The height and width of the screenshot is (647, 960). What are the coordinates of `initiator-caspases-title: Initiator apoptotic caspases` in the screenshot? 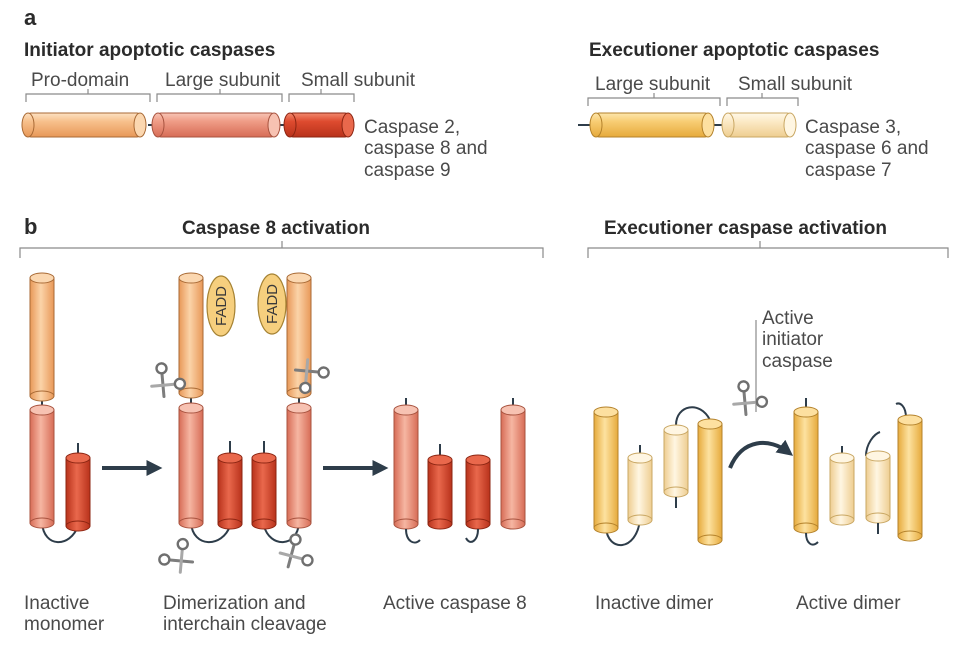 It's located at (150, 50).